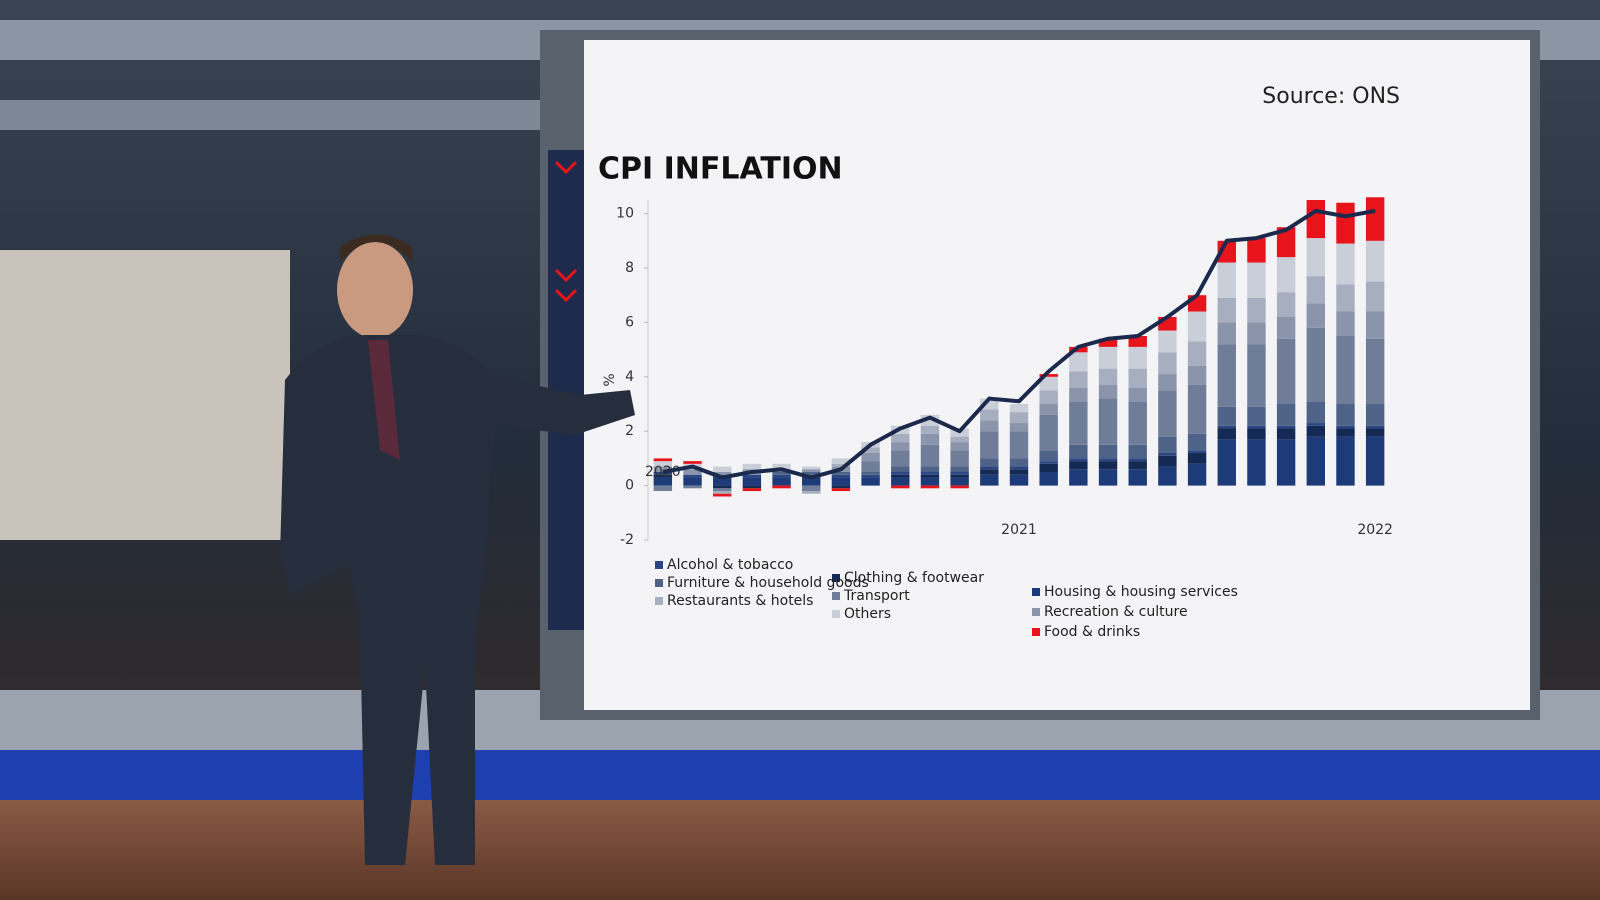 The image size is (1600, 900). What do you see at coordinates (1019, 344) in the screenshot?
I see `cpi-line` at bounding box center [1019, 344].